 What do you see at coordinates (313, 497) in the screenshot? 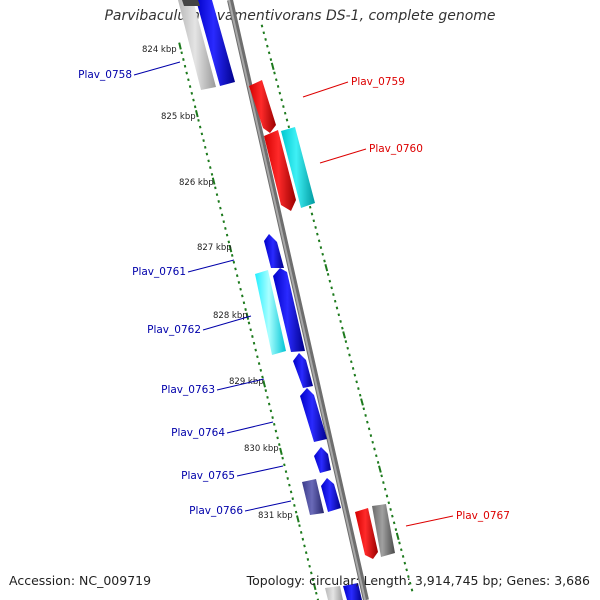
I see `gene-block-plav-0766a` at bounding box center [313, 497].